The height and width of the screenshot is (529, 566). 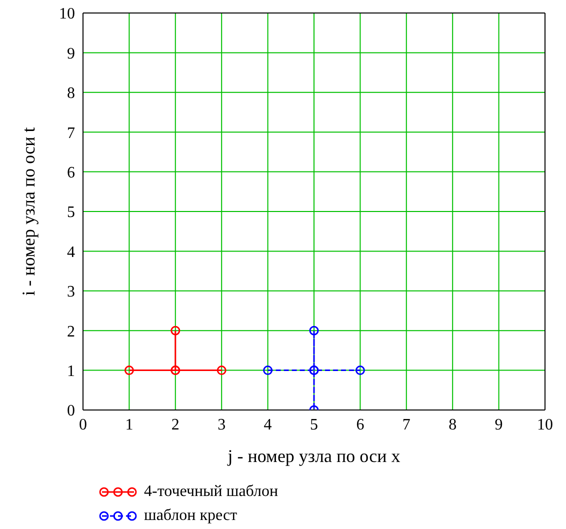 I want to click on x-tick-label: 9, so click(x=498, y=425).